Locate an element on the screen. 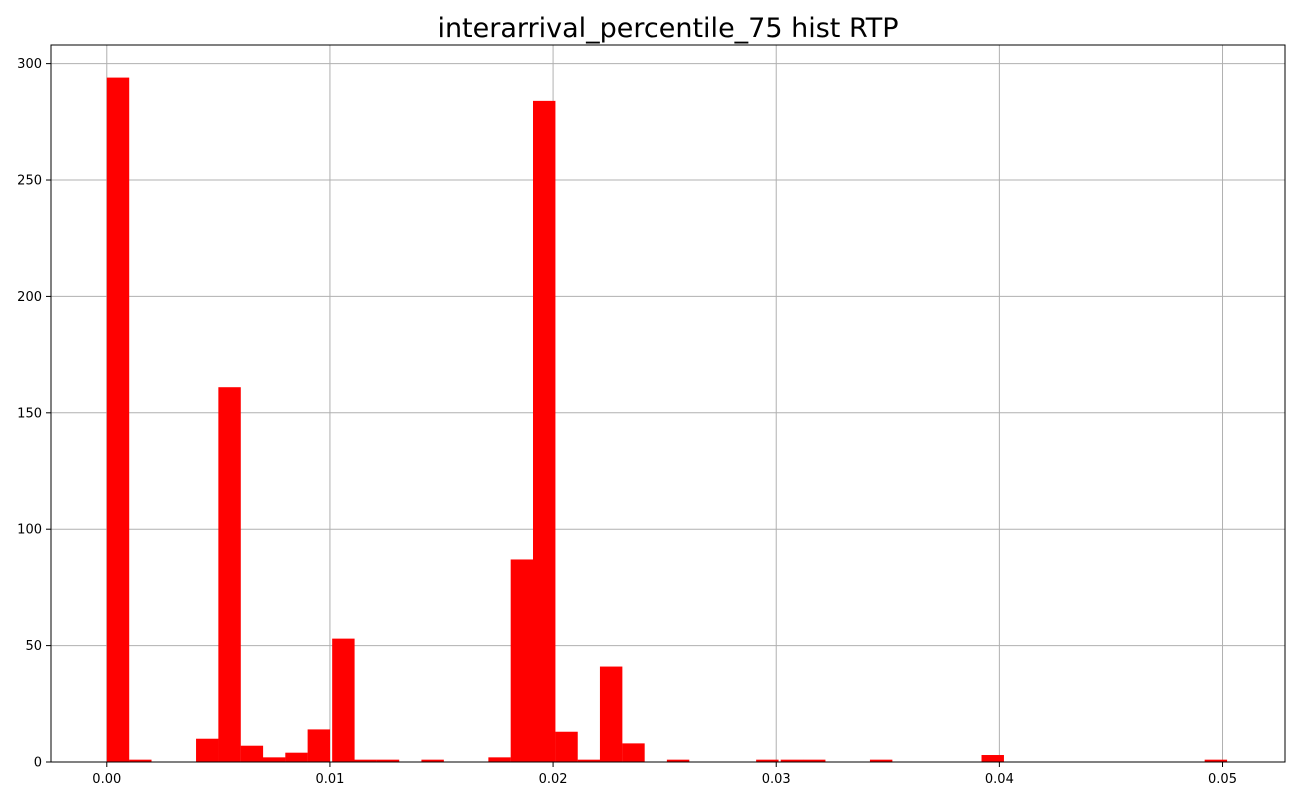 Image resolution: width=1300 pixels, height=800 pixels. y-tick-label-6: 300 is located at coordinates (29, 64).